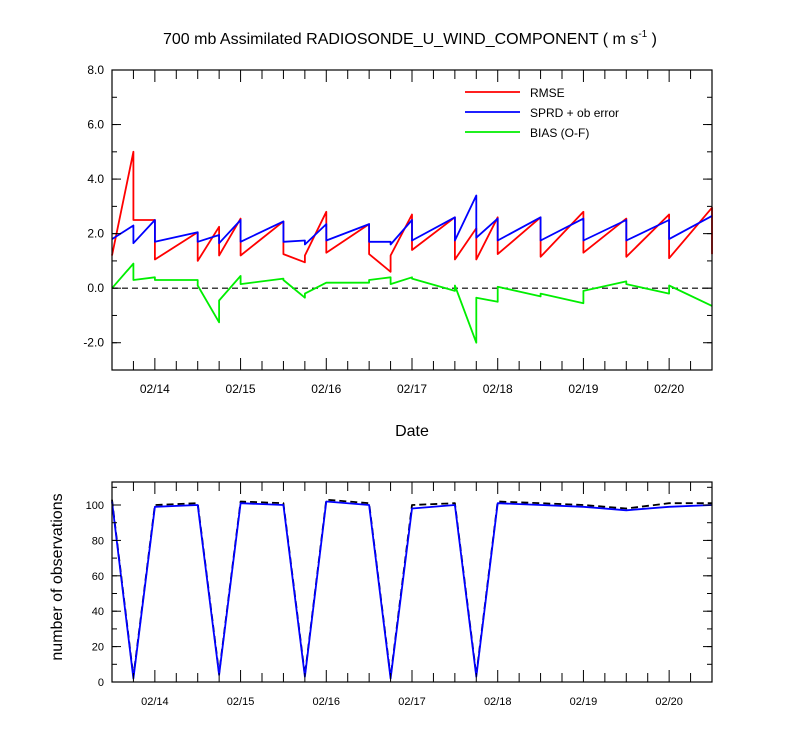  Describe the element at coordinates (101, 683) in the screenshot. I see `y-tick-label: 0` at that location.